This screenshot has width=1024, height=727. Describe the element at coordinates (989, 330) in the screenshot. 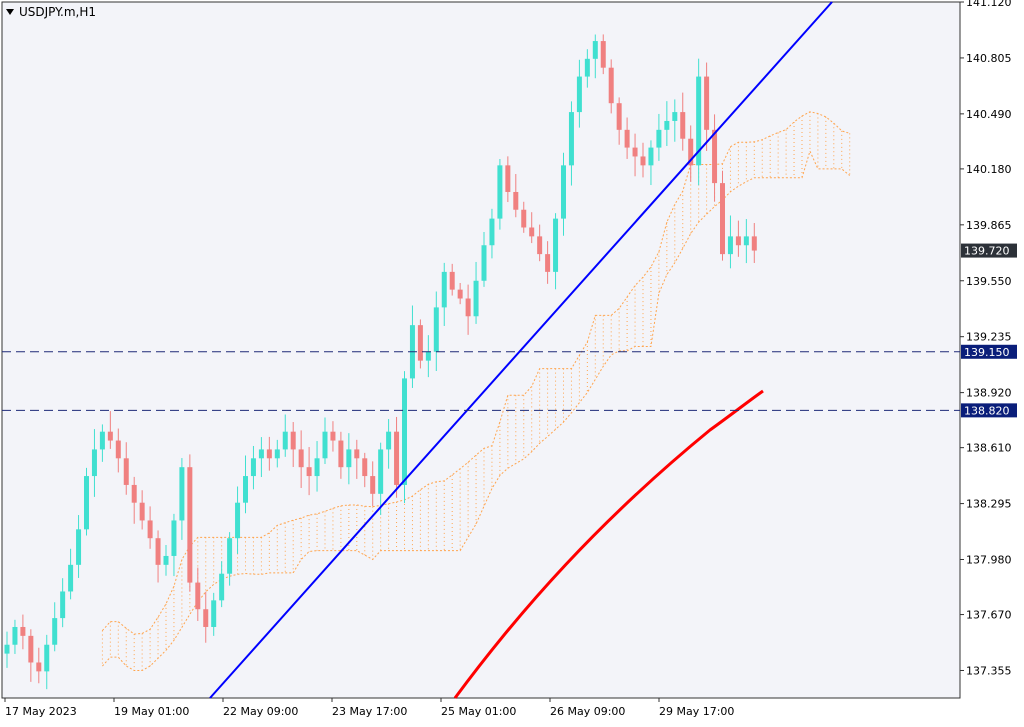

I see `labels-group: 139.150 138.820 139.720` at that location.